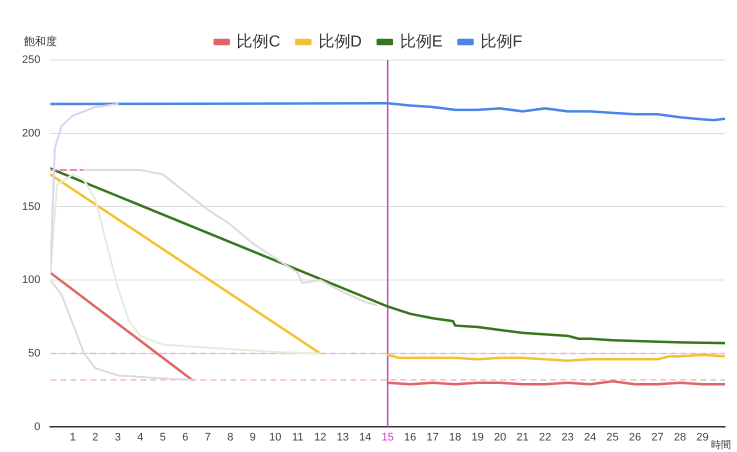 Image resolution: width=737 pixels, height=452 pixels. I want to click on x-tick-label: 2, so click(95, 437).